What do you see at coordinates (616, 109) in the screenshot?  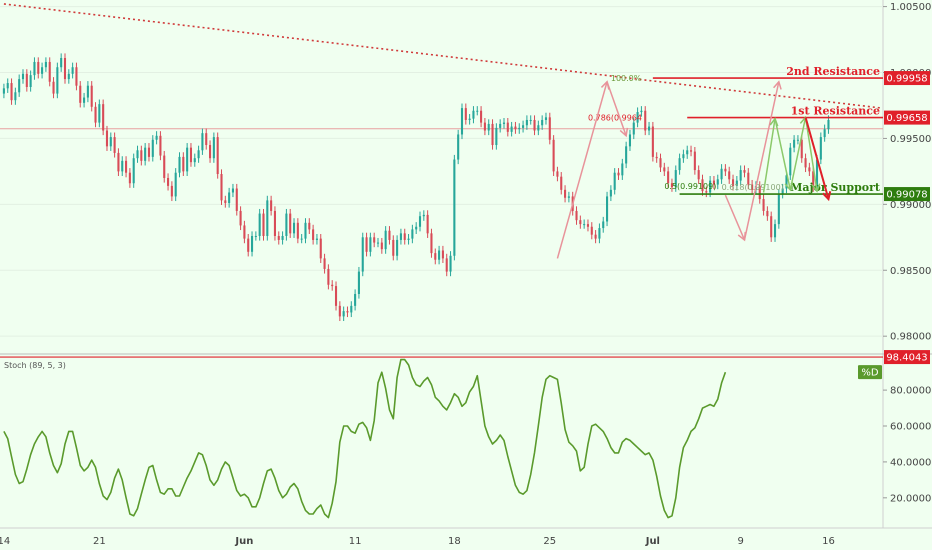 I see `pullback-arrow` at bounding box center [616, 109].